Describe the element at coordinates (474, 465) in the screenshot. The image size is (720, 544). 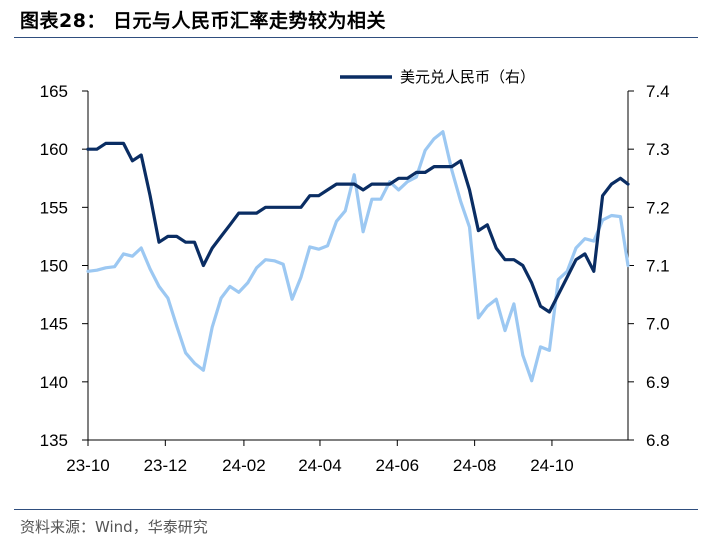
I see `x-tick-label: 24-08` at that location.